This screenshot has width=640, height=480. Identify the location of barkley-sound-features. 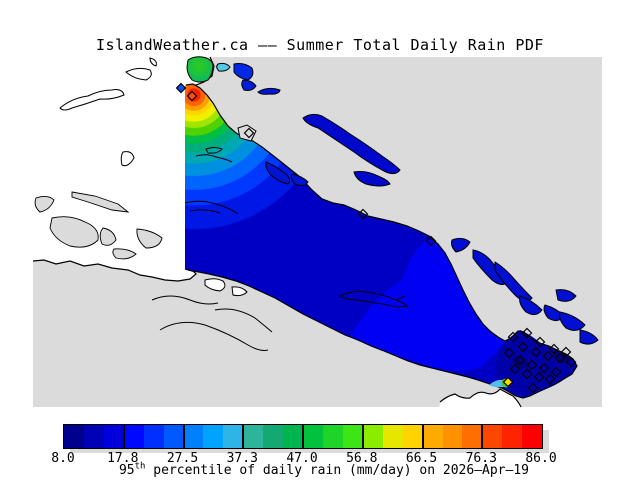
(212, 314).